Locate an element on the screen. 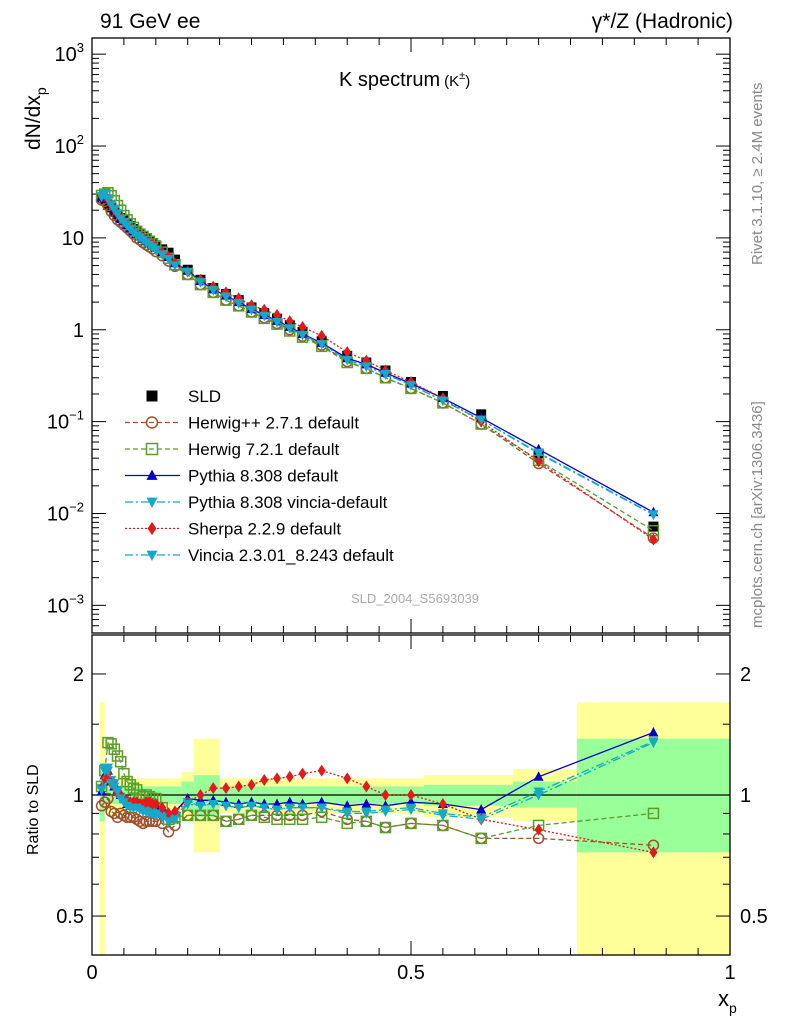 The height and width of the screenshot is (1024, 786). main-ytick-label: 10⁻³ is located at coordinates (65, 604).